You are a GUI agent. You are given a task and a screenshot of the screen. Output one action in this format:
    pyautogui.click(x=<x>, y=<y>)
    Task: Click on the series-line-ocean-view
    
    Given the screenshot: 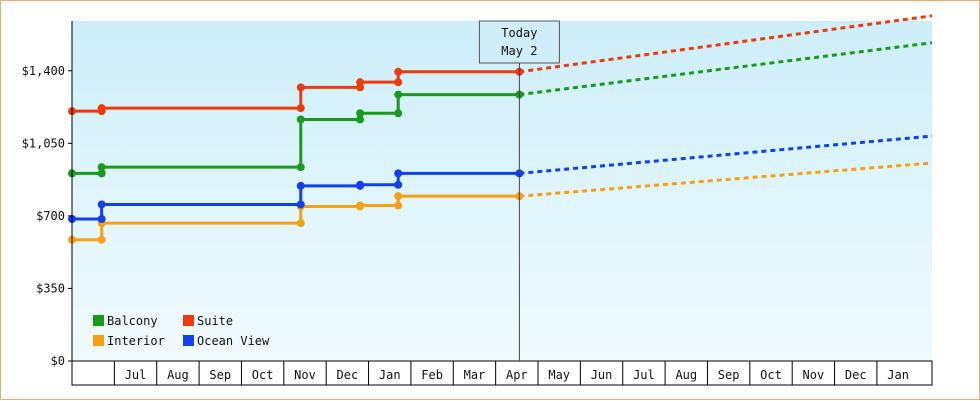 What is the action you would take?
    pyautogui.click(x=296, y=196)
    